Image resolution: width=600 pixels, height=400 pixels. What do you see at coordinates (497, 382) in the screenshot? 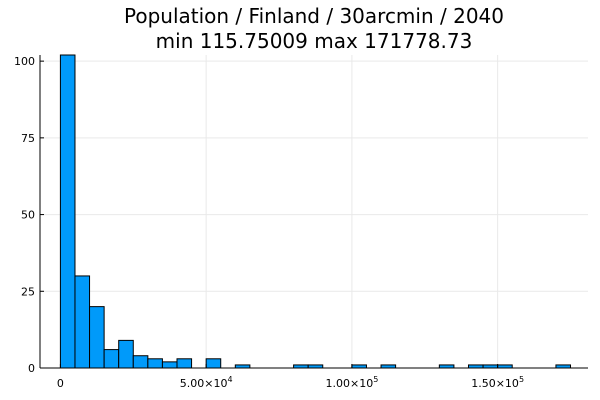
I see `x-tick-label: 1.50×10⁵` at bounding box center [497, 382].